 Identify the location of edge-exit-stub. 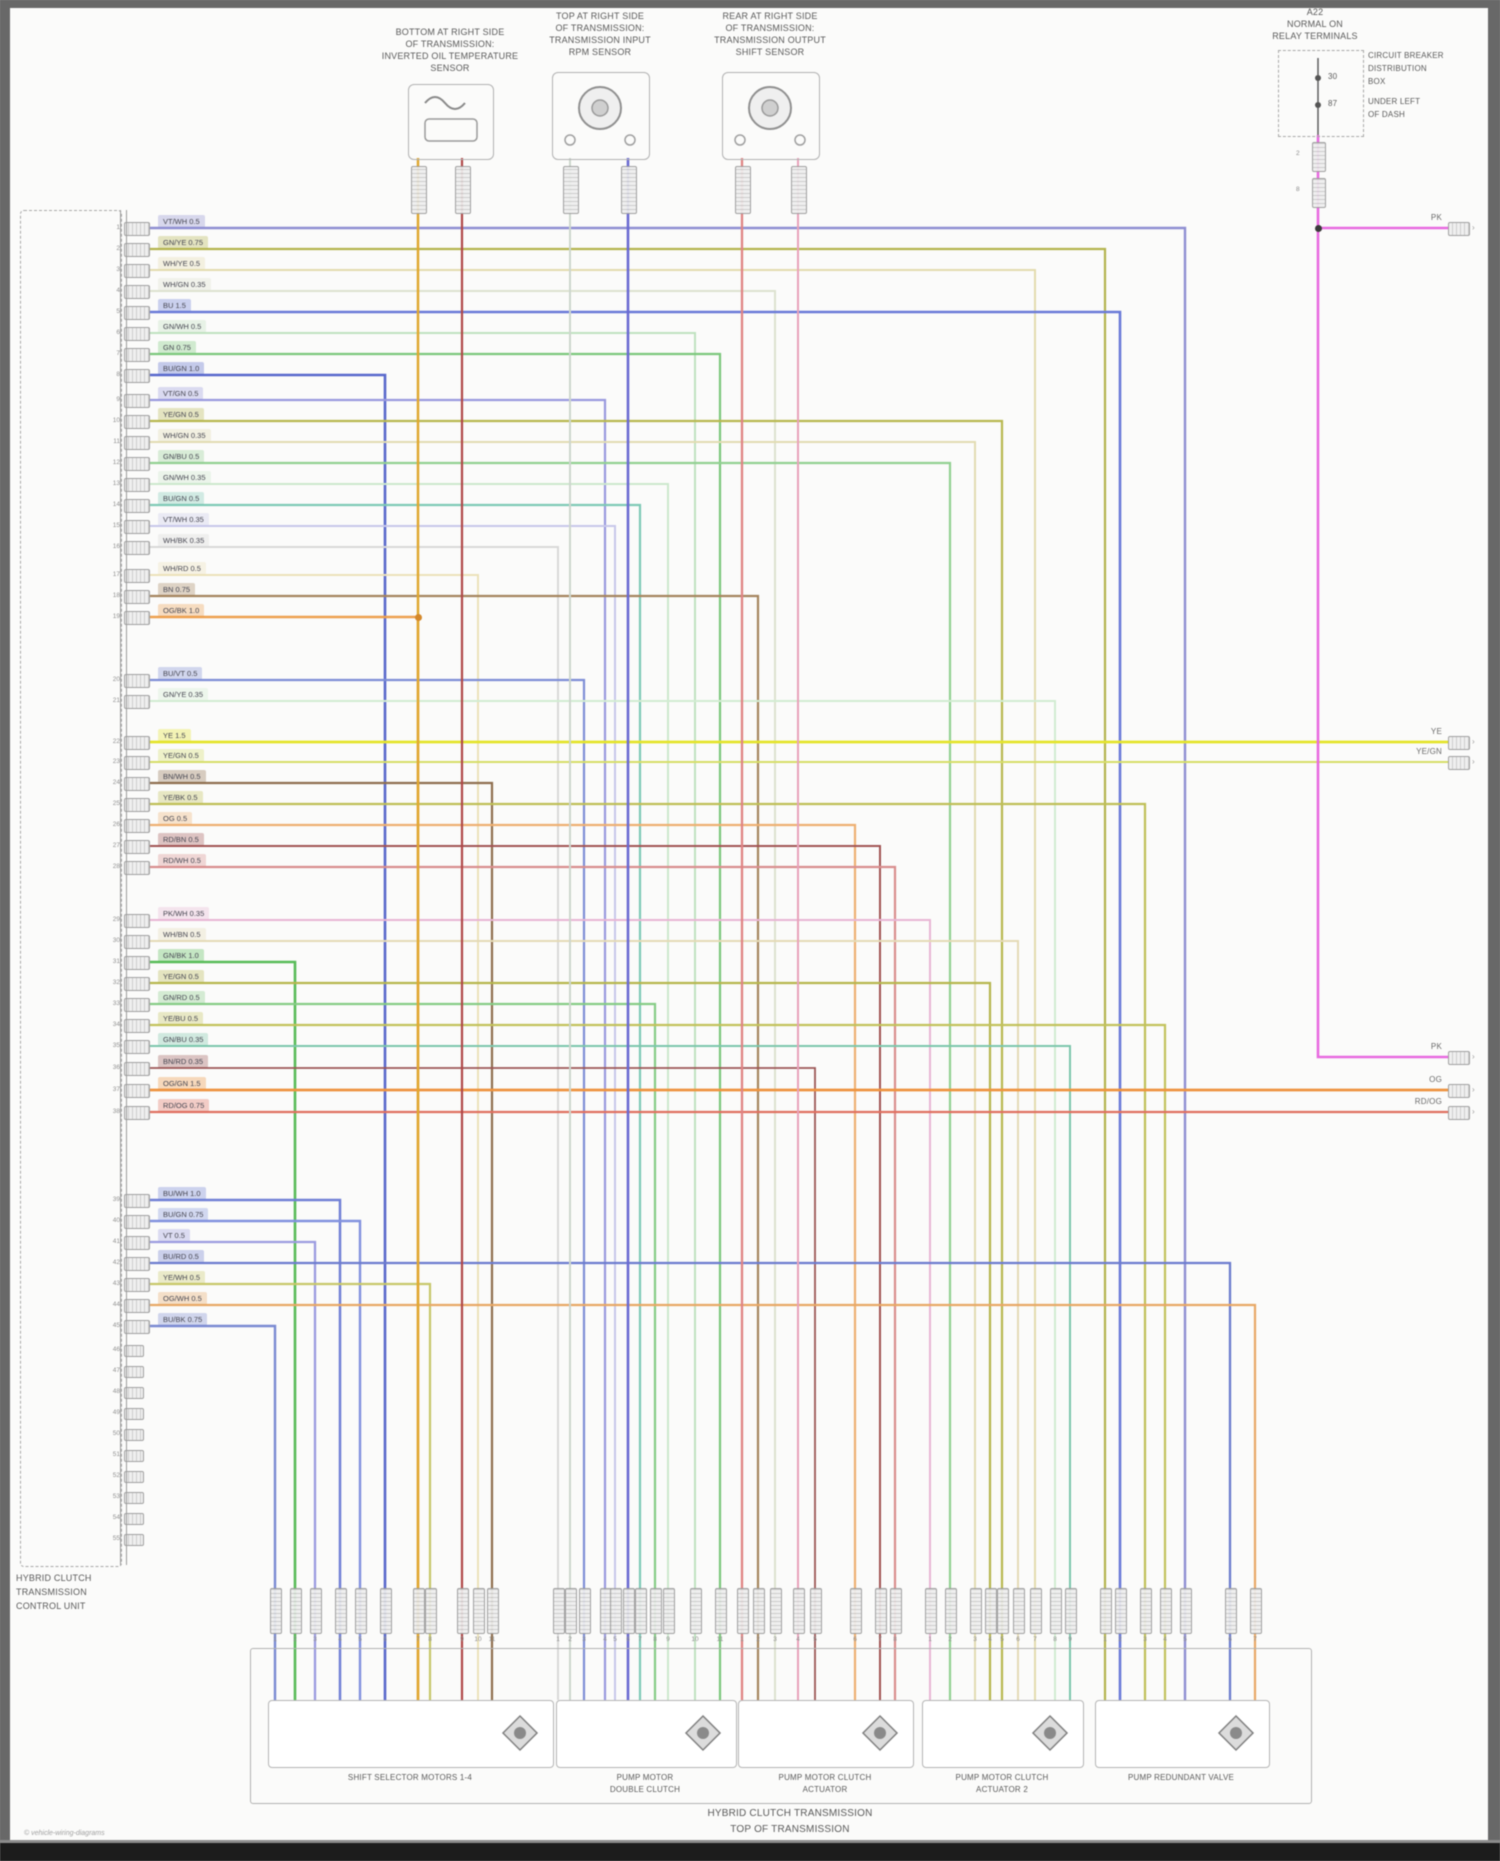
(1459, 763).